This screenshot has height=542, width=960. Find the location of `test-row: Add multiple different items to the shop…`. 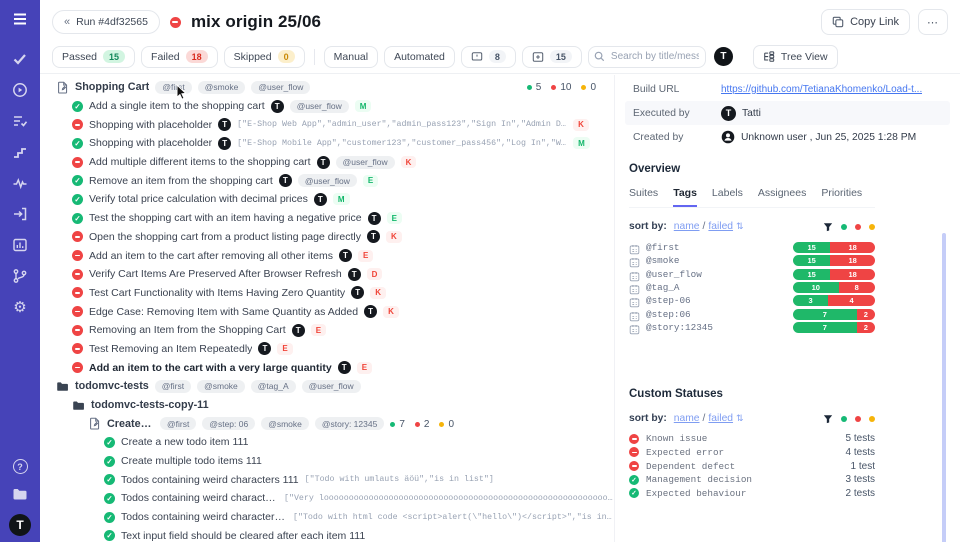

test-row: Add multiple different items to the shop… is located at coordinates (327, 162).